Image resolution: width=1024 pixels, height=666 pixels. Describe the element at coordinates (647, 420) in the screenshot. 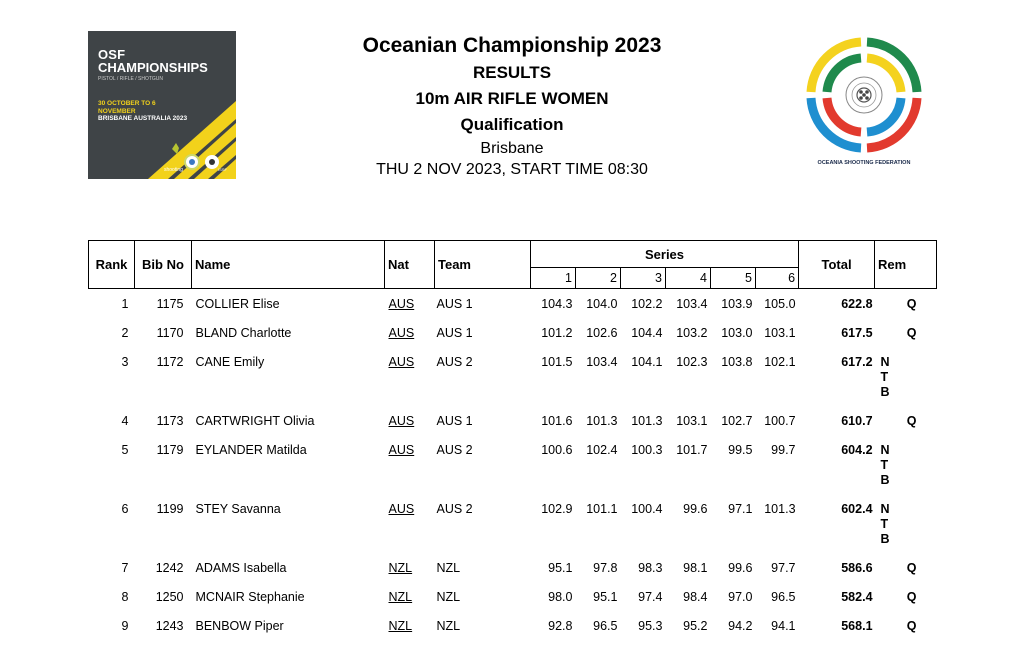

I see `series-score-3: 101.3` at that location.